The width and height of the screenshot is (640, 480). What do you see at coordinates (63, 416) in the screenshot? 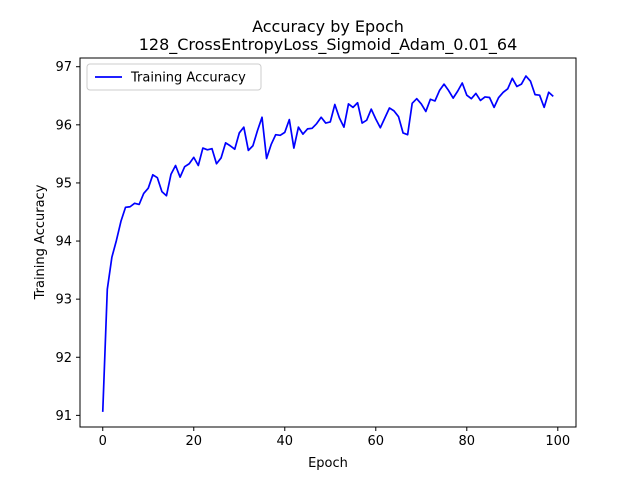
I see `y-tick-label: 91` at bounding box center [63, 416].